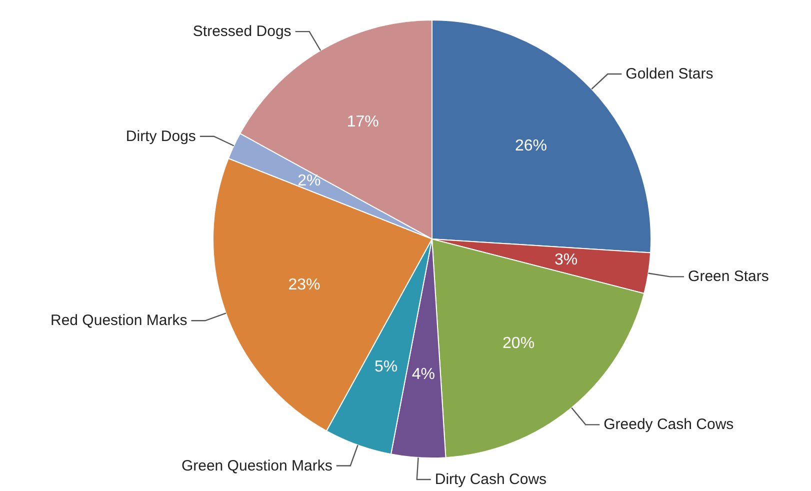 Image resolution: width=811 pixels, height=491 pixels. What do you see at coordinates (362, 122) in the screenshot?
I see `data-label: 17%` at bounding box center [362, 122].